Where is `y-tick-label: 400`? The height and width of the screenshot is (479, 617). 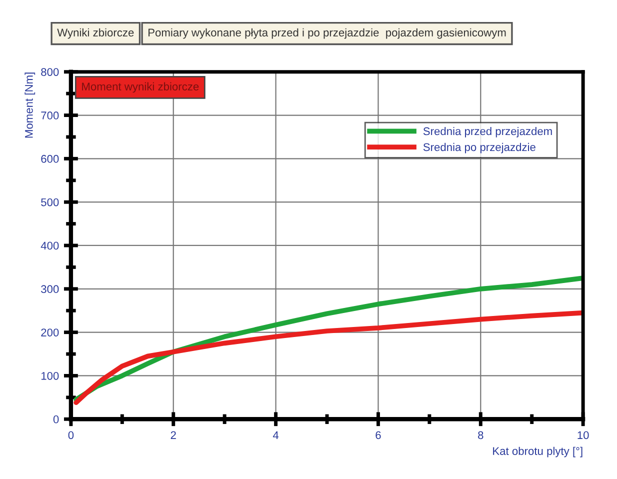
y-tick-label: 400 is located at coordinates (49, 246).